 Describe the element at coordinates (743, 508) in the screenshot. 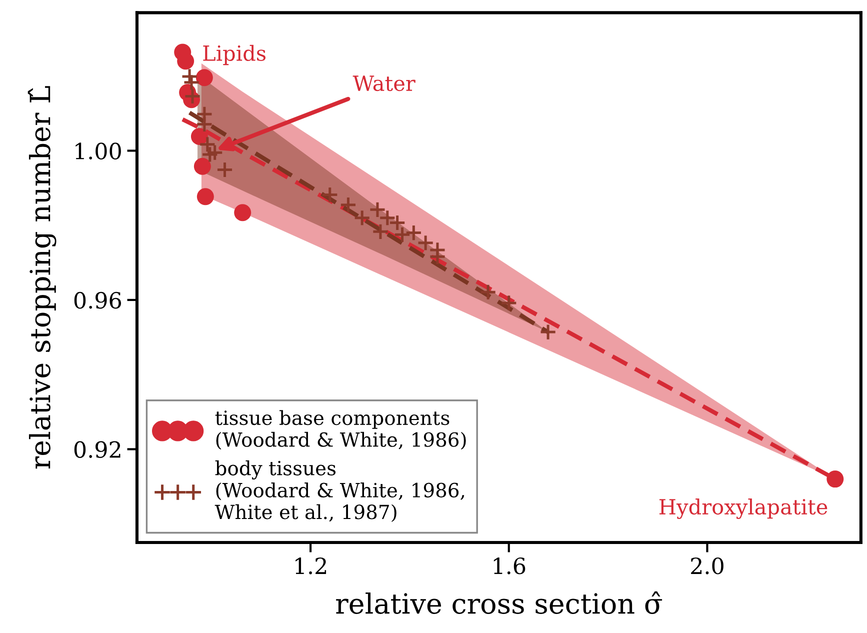

I see `annotation: Hydroxylapatite` at that location.